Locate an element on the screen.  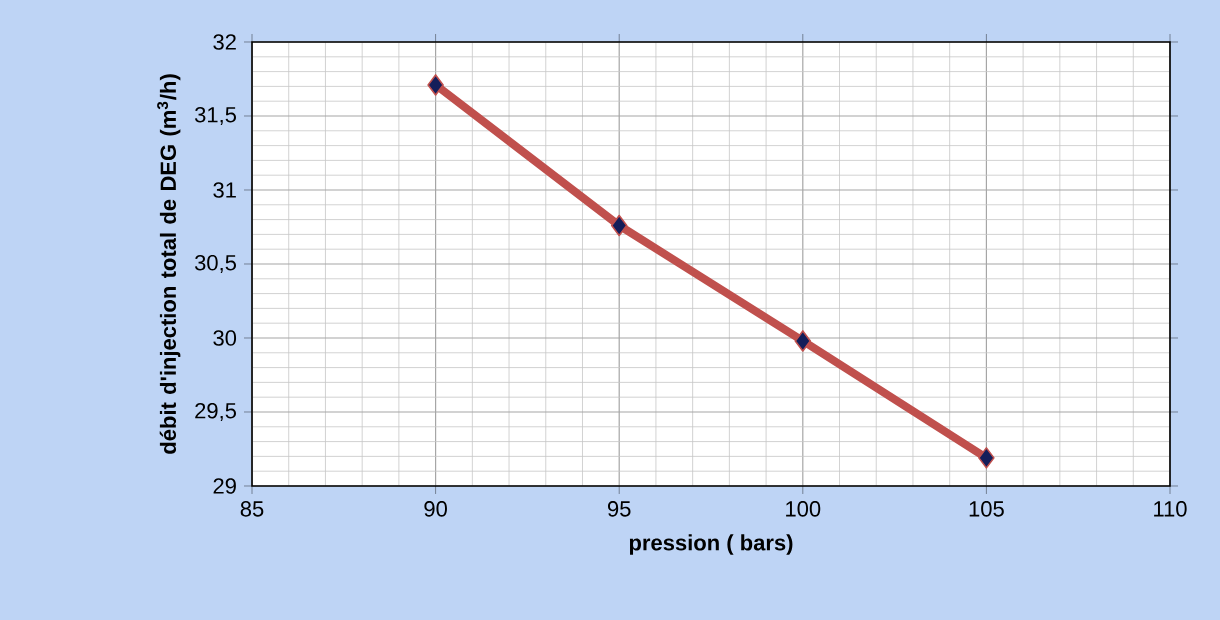
y-tick-label: 29 is located at coordinates (224, 486).